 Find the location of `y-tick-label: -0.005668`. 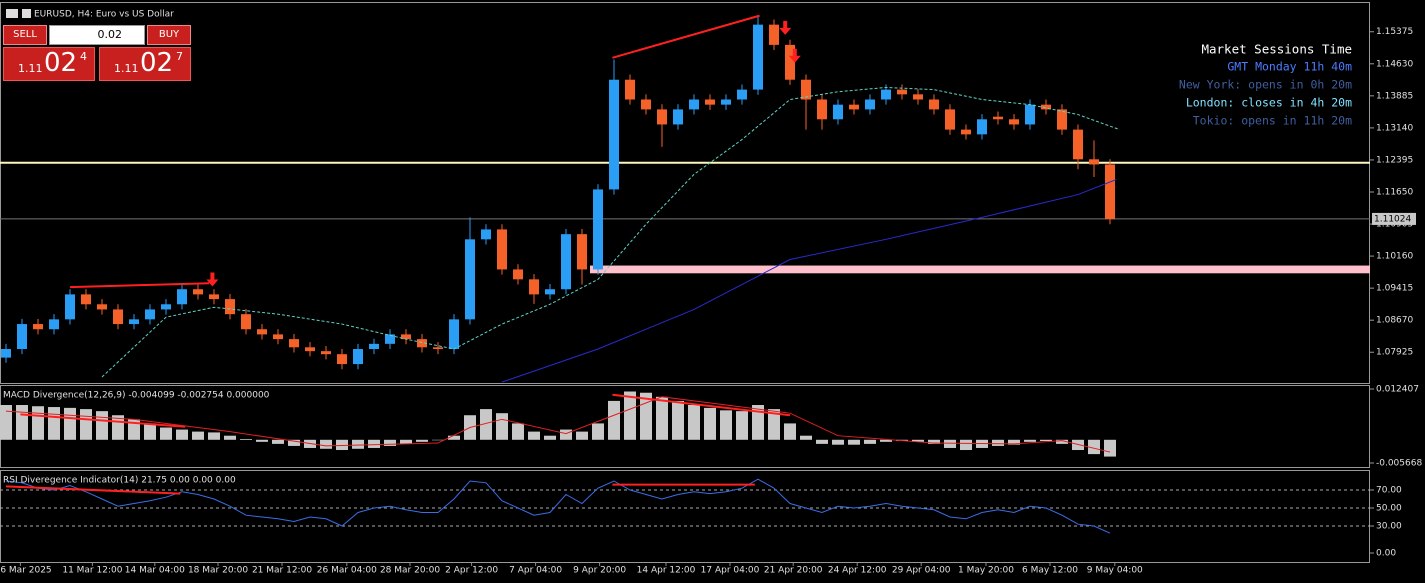

y-tick-label: -0.005668 is located at coordinates (1399, 463).